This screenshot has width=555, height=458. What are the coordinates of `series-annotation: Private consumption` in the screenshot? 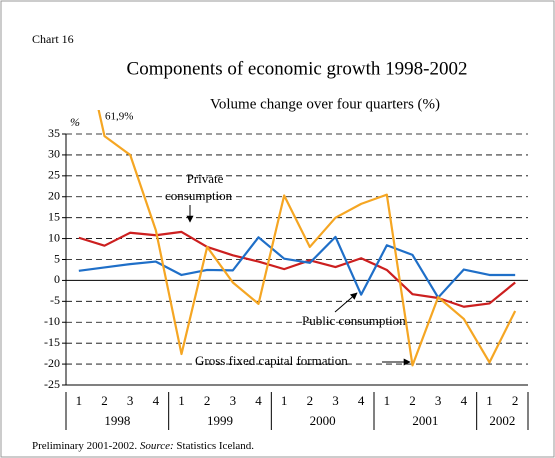 It's located at (199, 187).